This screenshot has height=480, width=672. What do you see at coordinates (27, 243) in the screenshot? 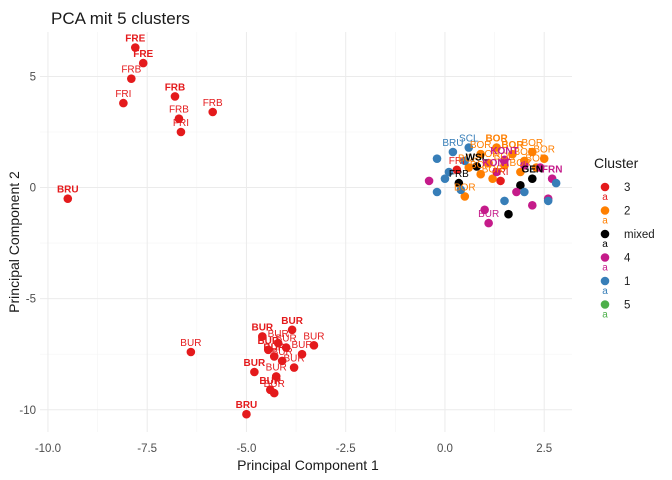
I see `y-axis-ticks: -10 -5 0 5` at bounding box center [27, 243].